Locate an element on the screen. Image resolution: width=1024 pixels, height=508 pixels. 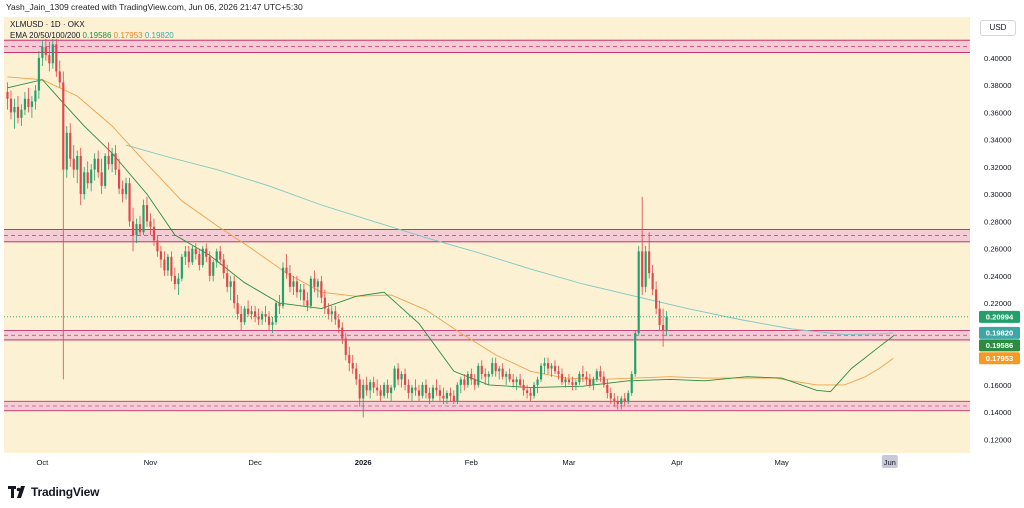
time-tick-label: Dec is located at coordinates (255, 462).